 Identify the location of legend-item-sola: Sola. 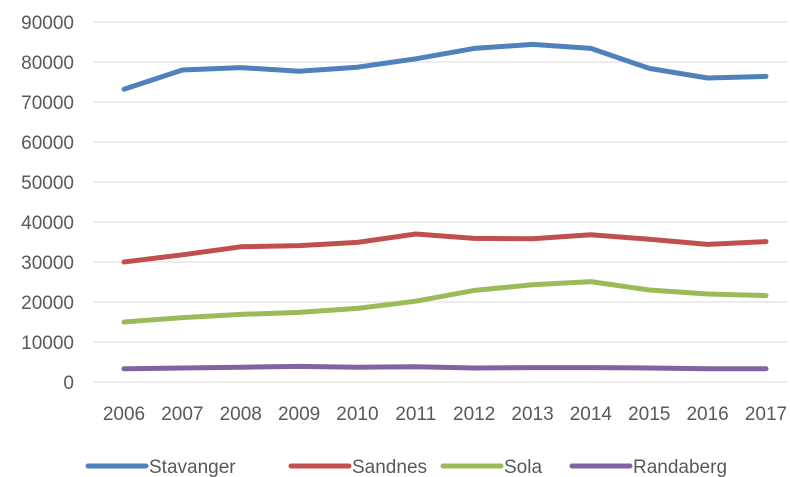
(491, 467).